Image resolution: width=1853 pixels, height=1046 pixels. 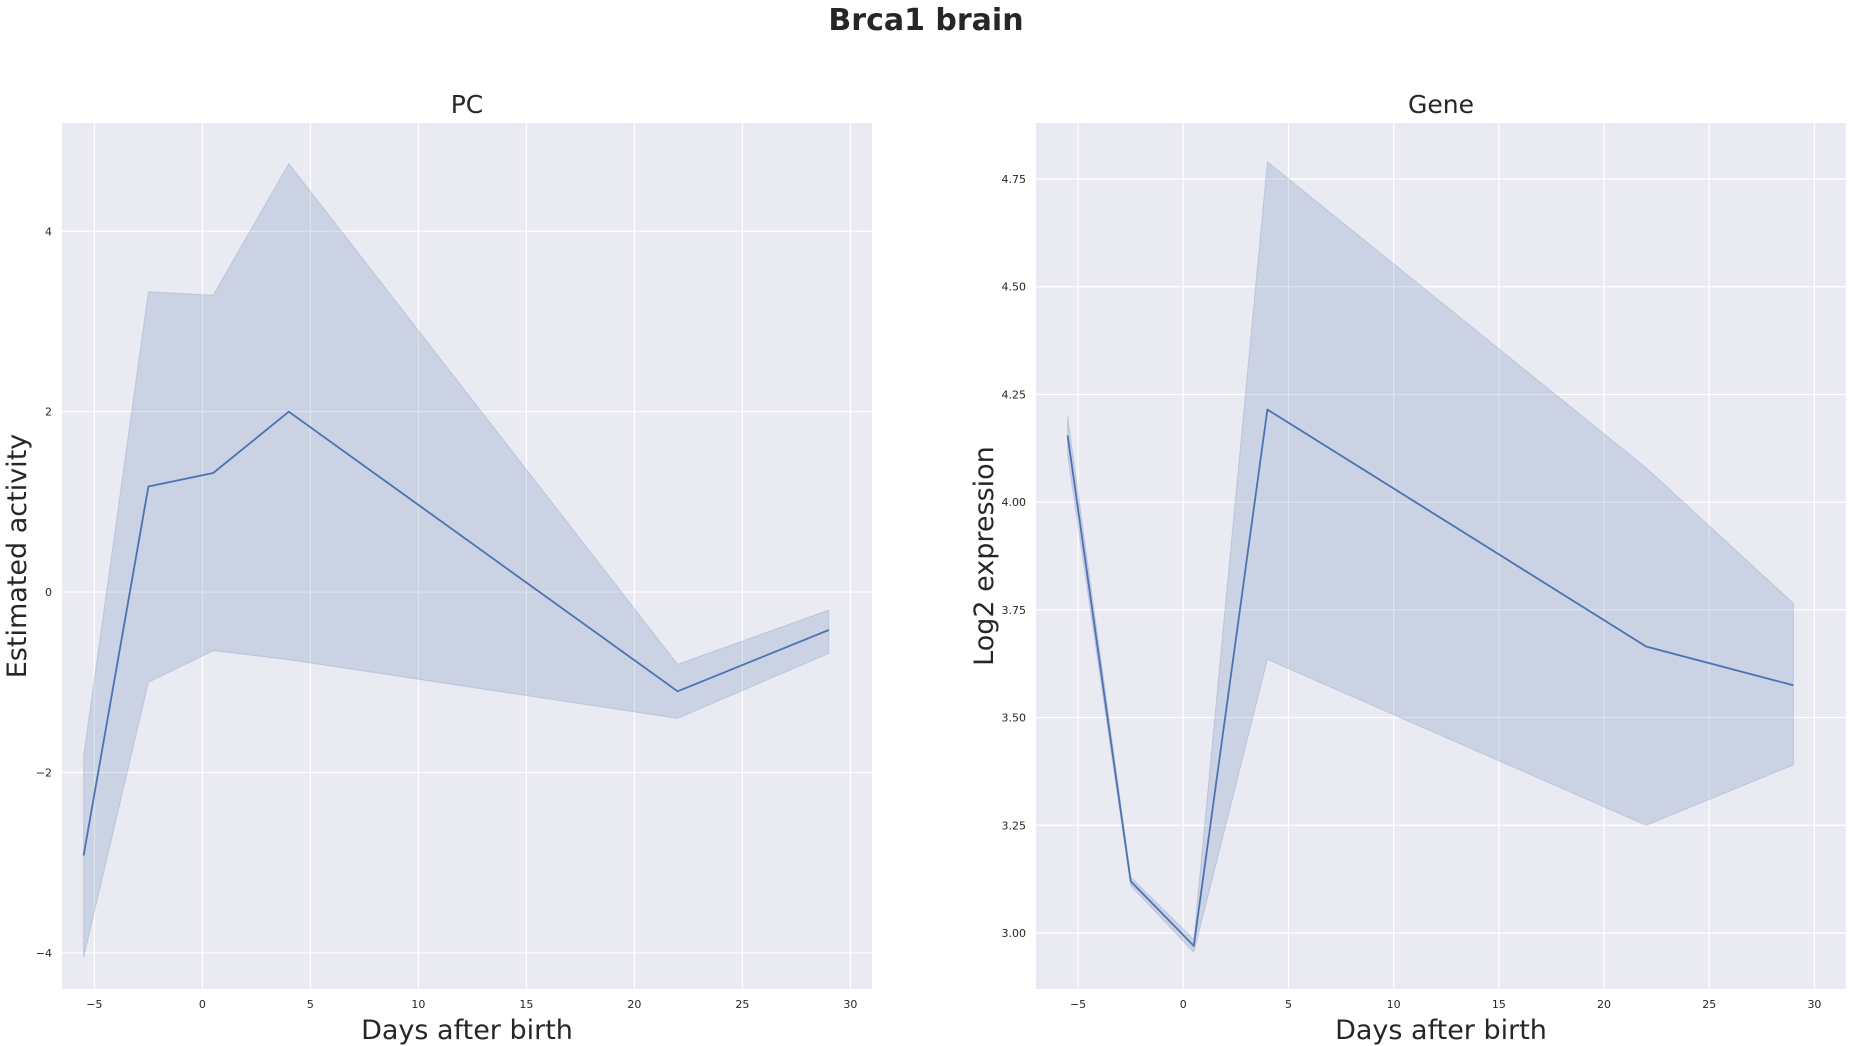 I want to click on pc-x-tick-label: 0, so click(x=202, y=1004).